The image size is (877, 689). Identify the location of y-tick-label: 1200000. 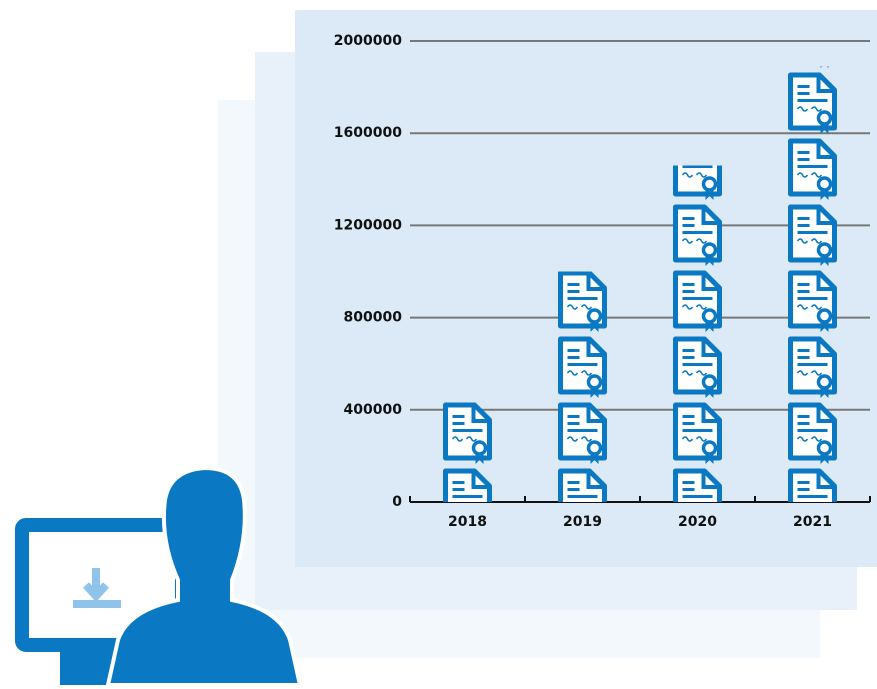
(368, 225).